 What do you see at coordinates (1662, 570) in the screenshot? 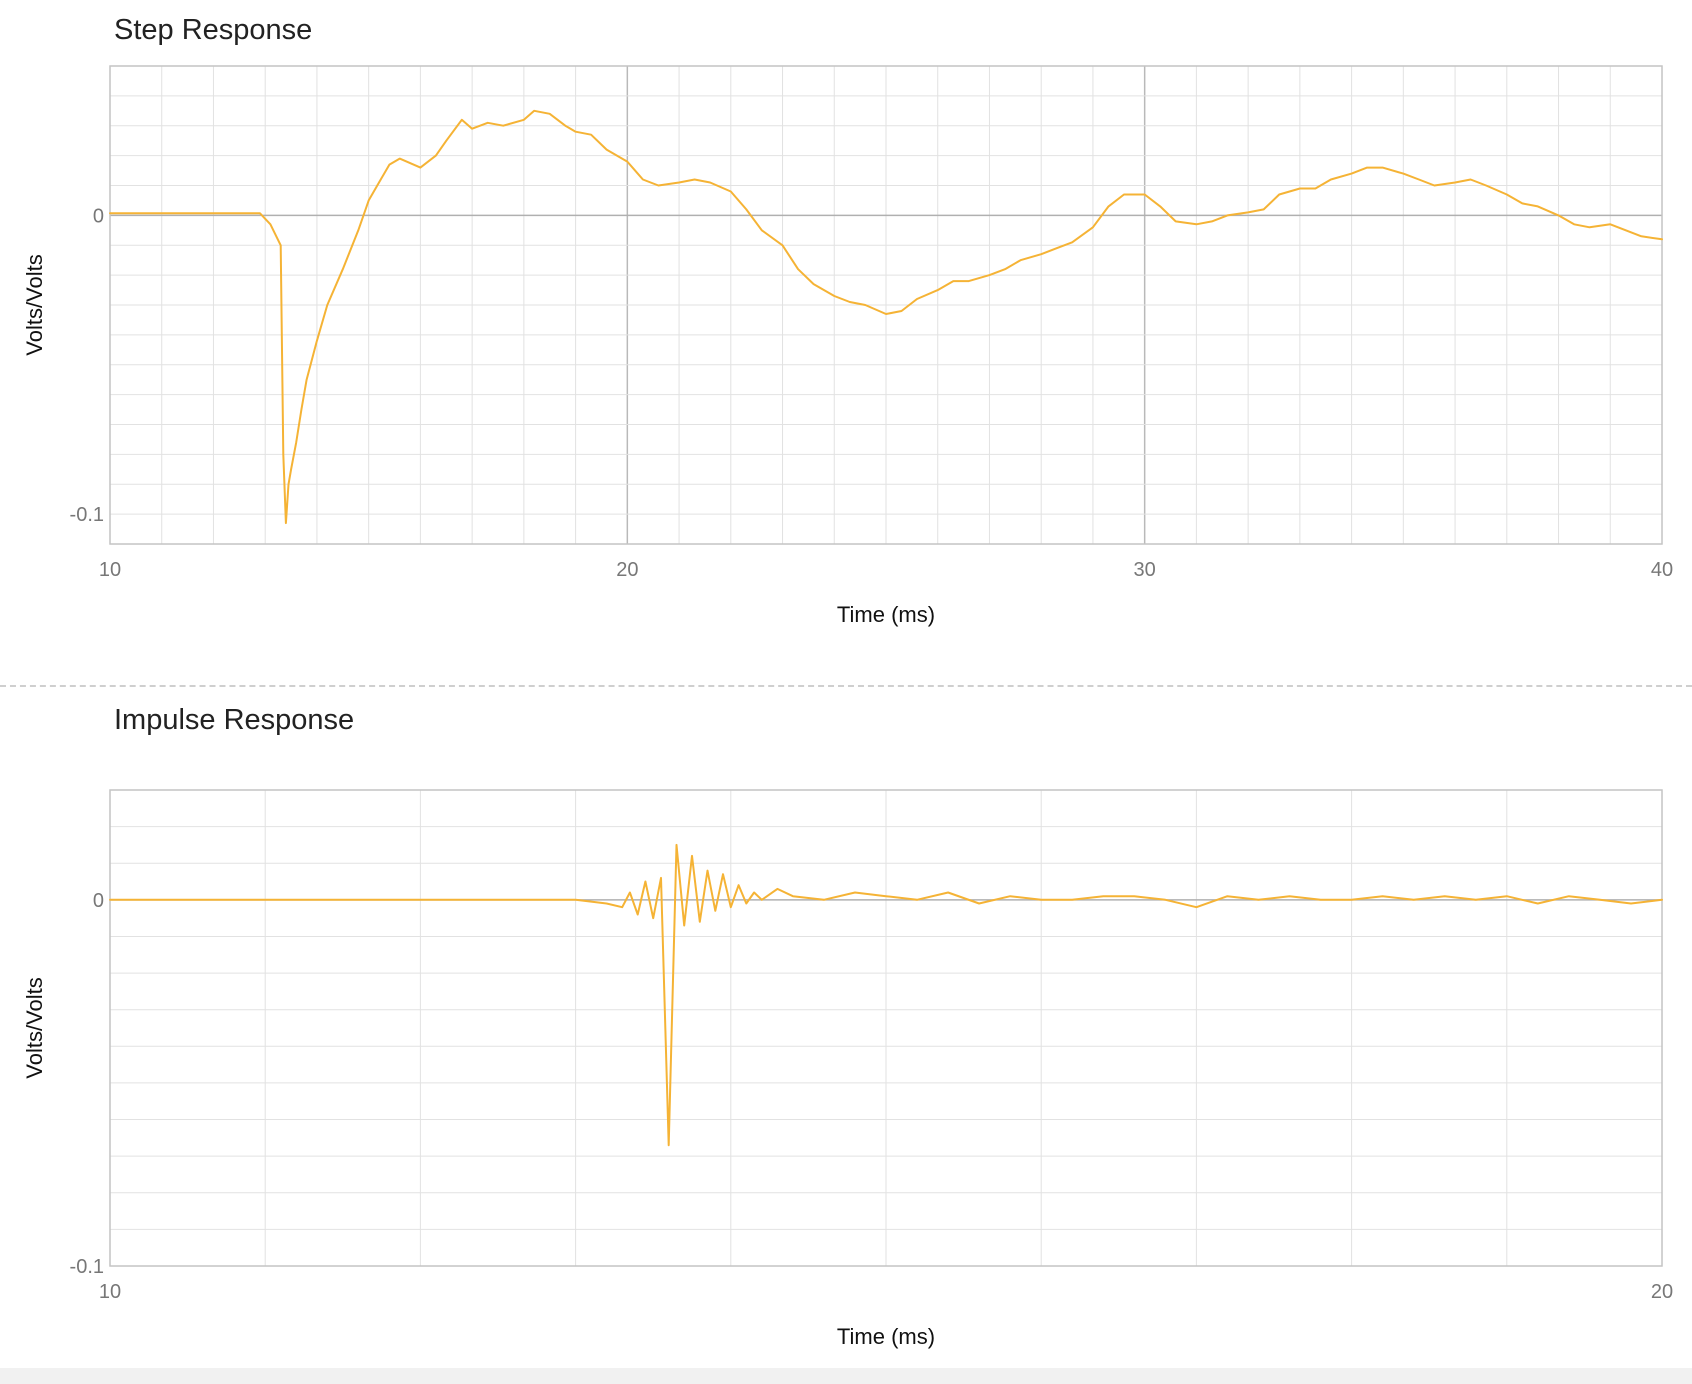
I see `x-tick-label: 40` at bounding box center [1662, 570].